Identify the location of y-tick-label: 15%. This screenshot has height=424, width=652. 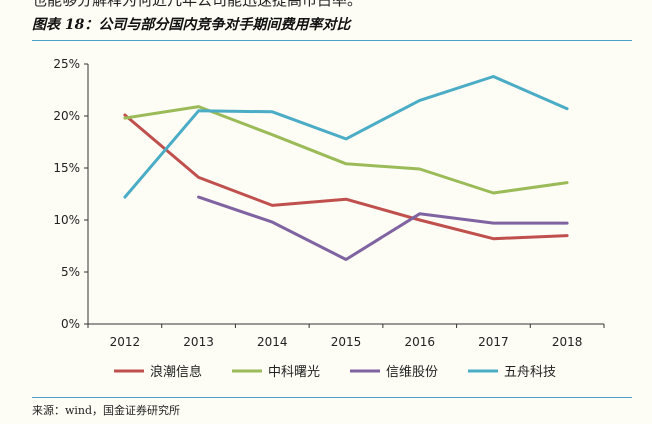
(66, 168).